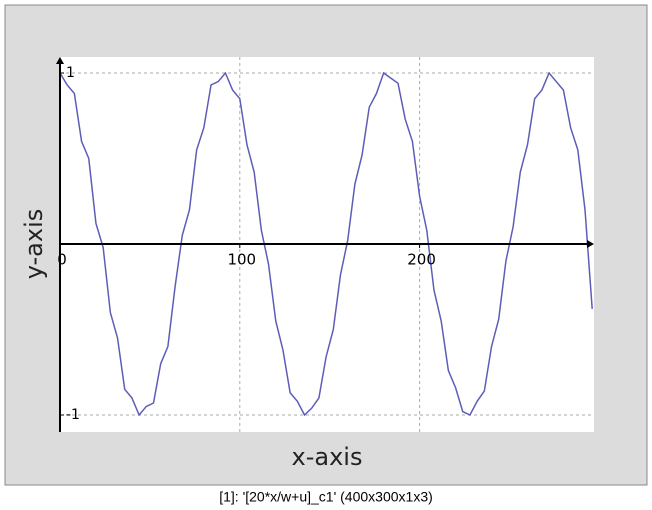  Describe the element at coordinates (60, 60) in the screenshot. I see `y-axis-arrow` at that location.